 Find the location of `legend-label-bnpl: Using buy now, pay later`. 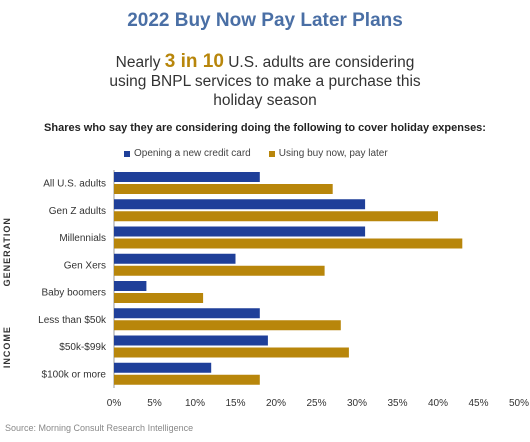

legend-label-bnpl: Using buy now, pay later is located at coordinates (333, 153).